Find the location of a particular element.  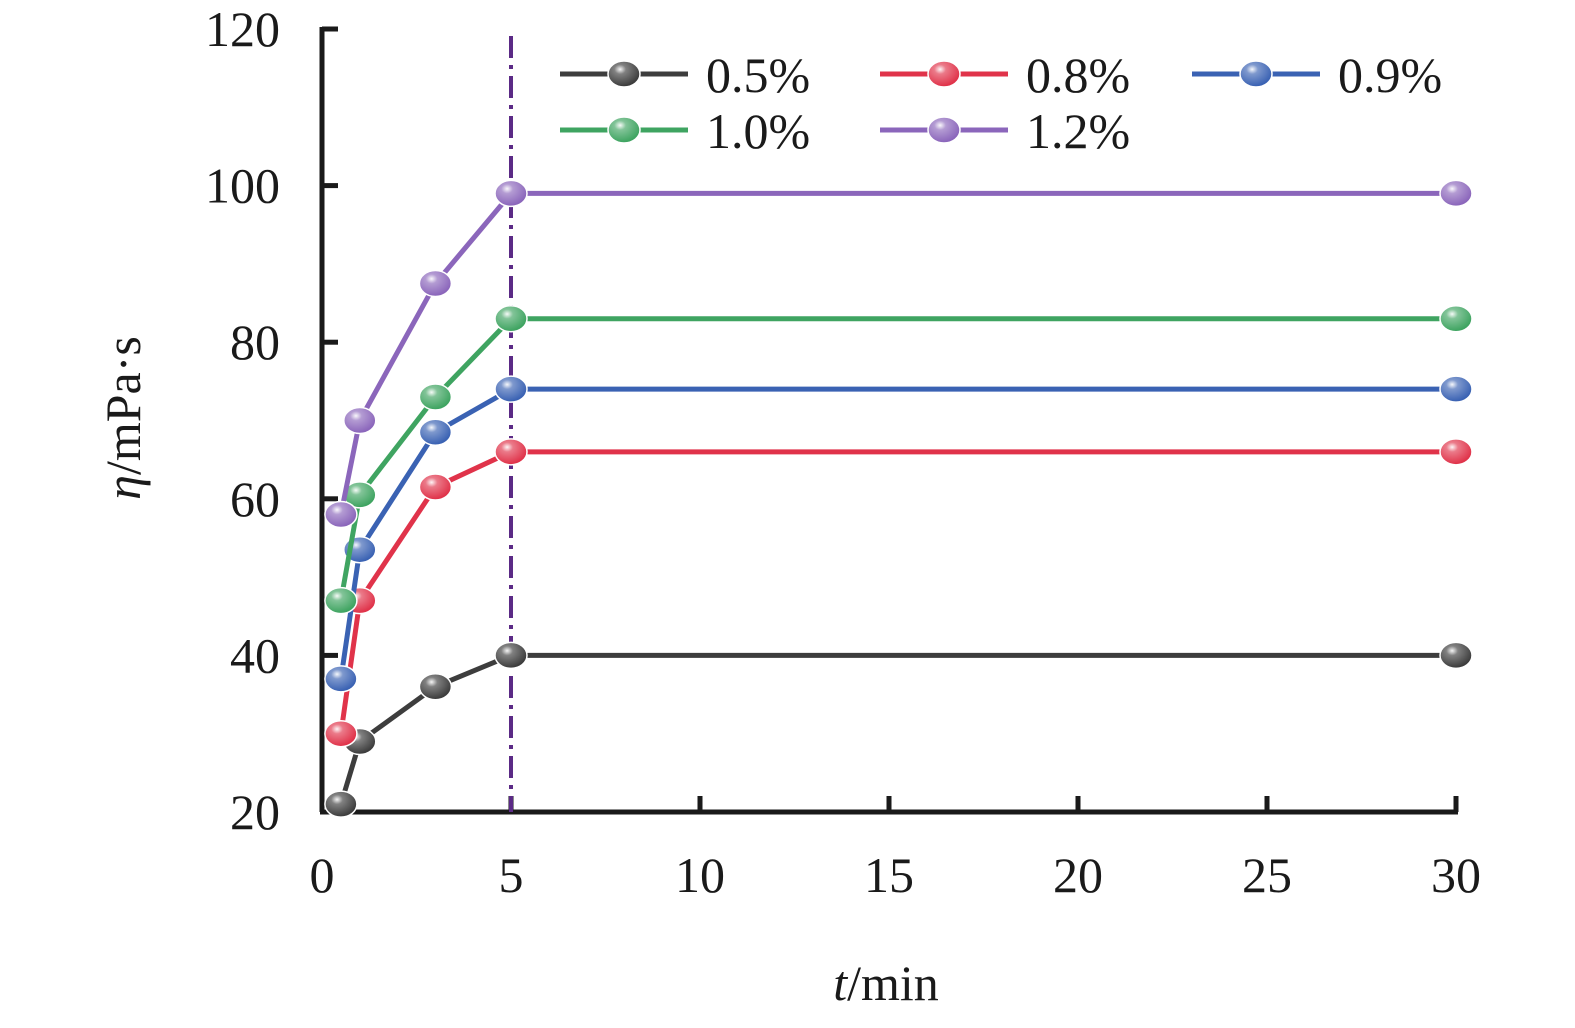

legend-item: 1.0% is located at coordinates (685, 131).